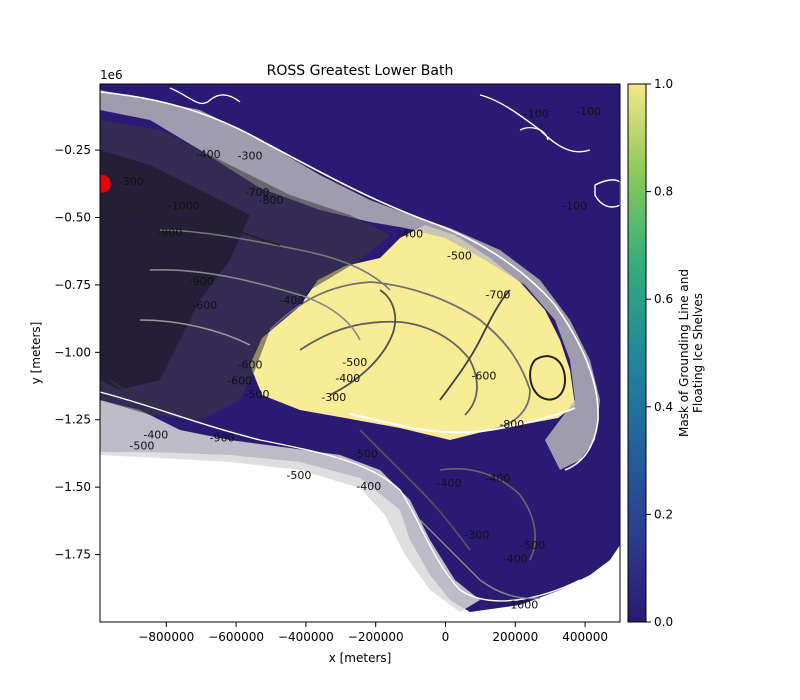  Describe the element at coordinates (72, 285) in the screenshot. I see `y-tick-label: −0.75` at that location.